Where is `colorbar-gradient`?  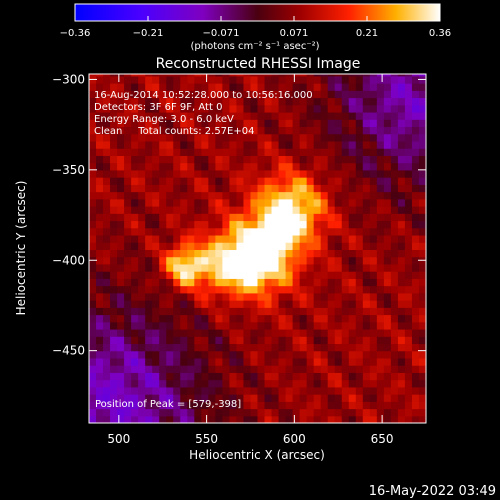
colorbar-gradient is located at coordinates (257, 12).